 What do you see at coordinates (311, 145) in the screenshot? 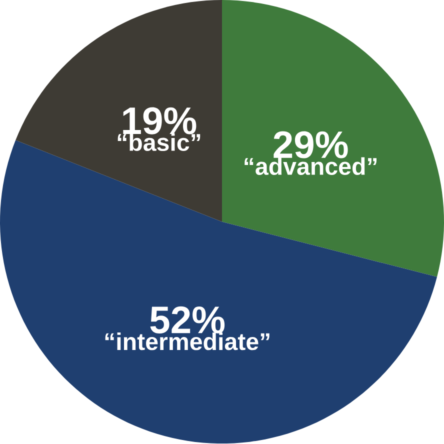
I see `data-label: 29%` at bounding box center [311, 145].